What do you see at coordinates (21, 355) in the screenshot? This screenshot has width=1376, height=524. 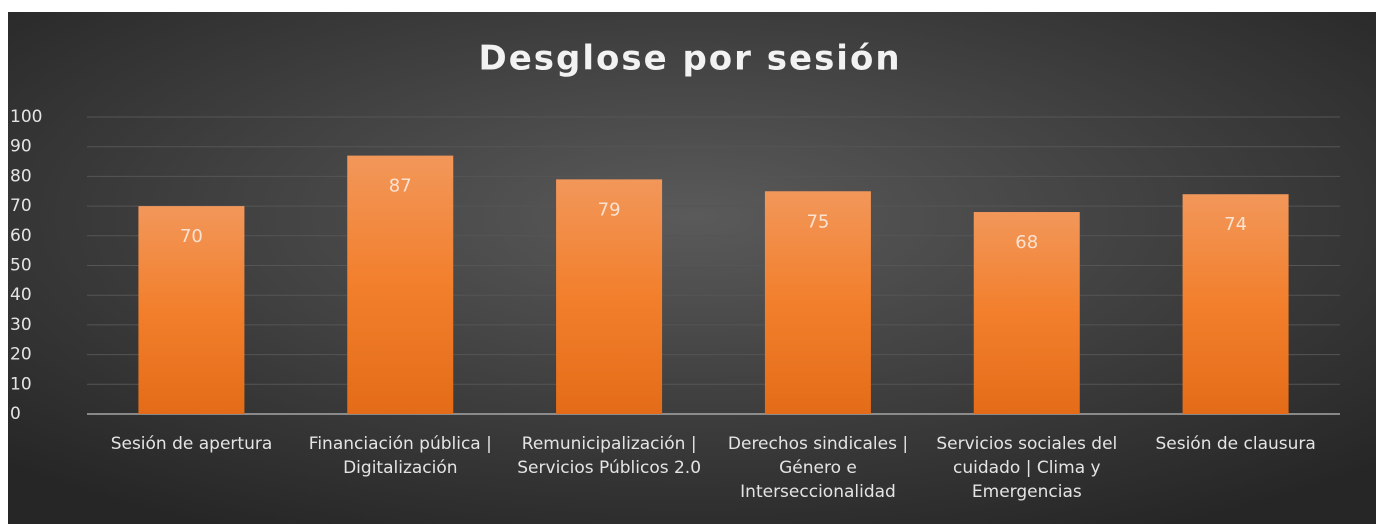 I see `y-tick-label: 20` at bounding box center [21, 355].